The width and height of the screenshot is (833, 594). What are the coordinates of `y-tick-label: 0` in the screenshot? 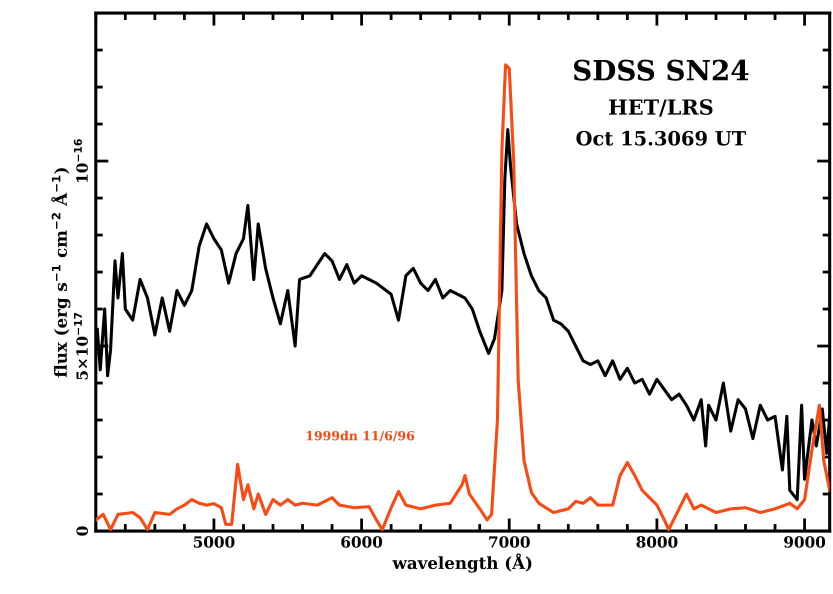 It's located at (82, 531).